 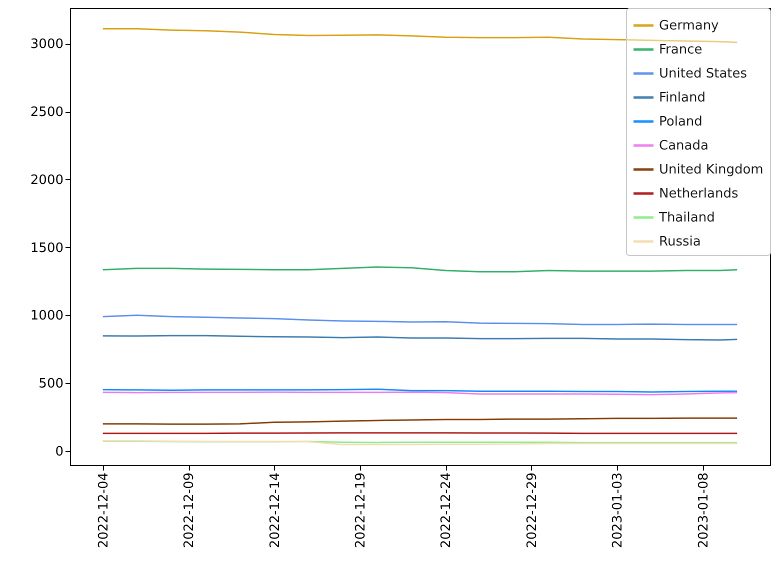 I want to click on x-tick-label: 2023-01-03, so click(x=618, y=510).